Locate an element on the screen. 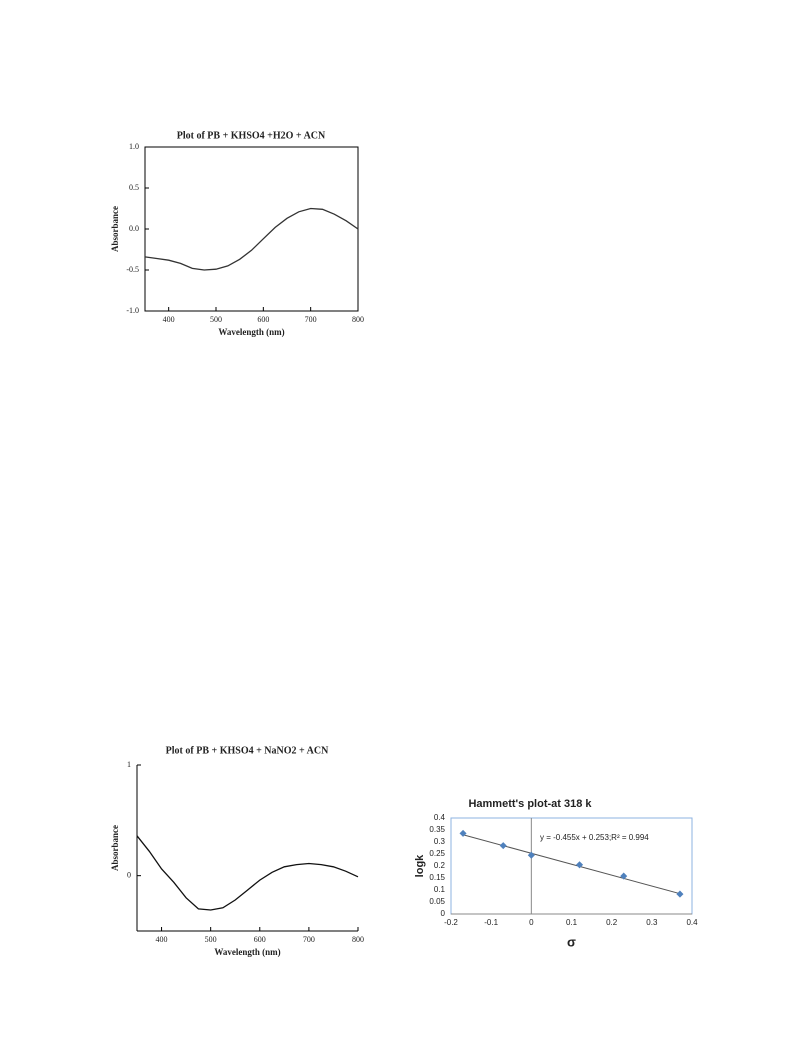  y-axis-label: logk is located at coordinates (420, 865).